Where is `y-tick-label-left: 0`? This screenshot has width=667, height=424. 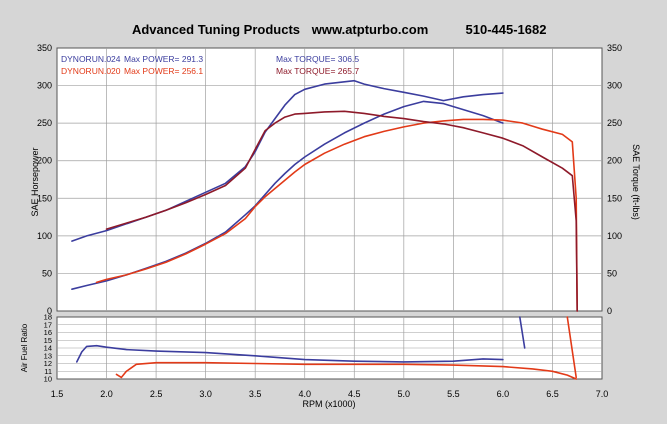
y-tick-label-left: 0 is located at coordinates (49, 311).